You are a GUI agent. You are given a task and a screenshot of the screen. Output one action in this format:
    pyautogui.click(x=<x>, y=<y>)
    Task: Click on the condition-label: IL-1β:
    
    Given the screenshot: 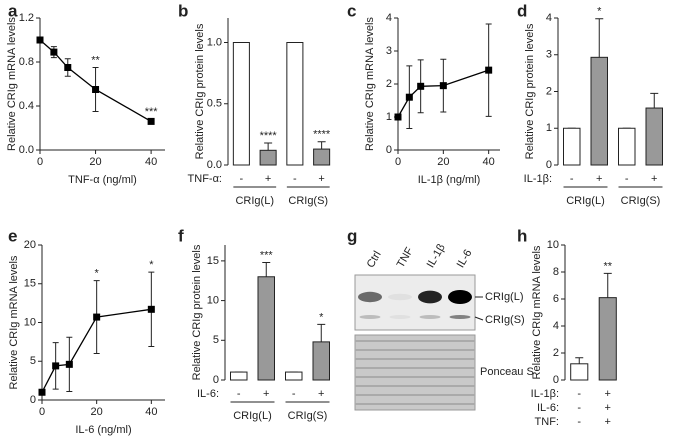 What is the action you would take?
    pyautogui.click(x=538, y=179)
    